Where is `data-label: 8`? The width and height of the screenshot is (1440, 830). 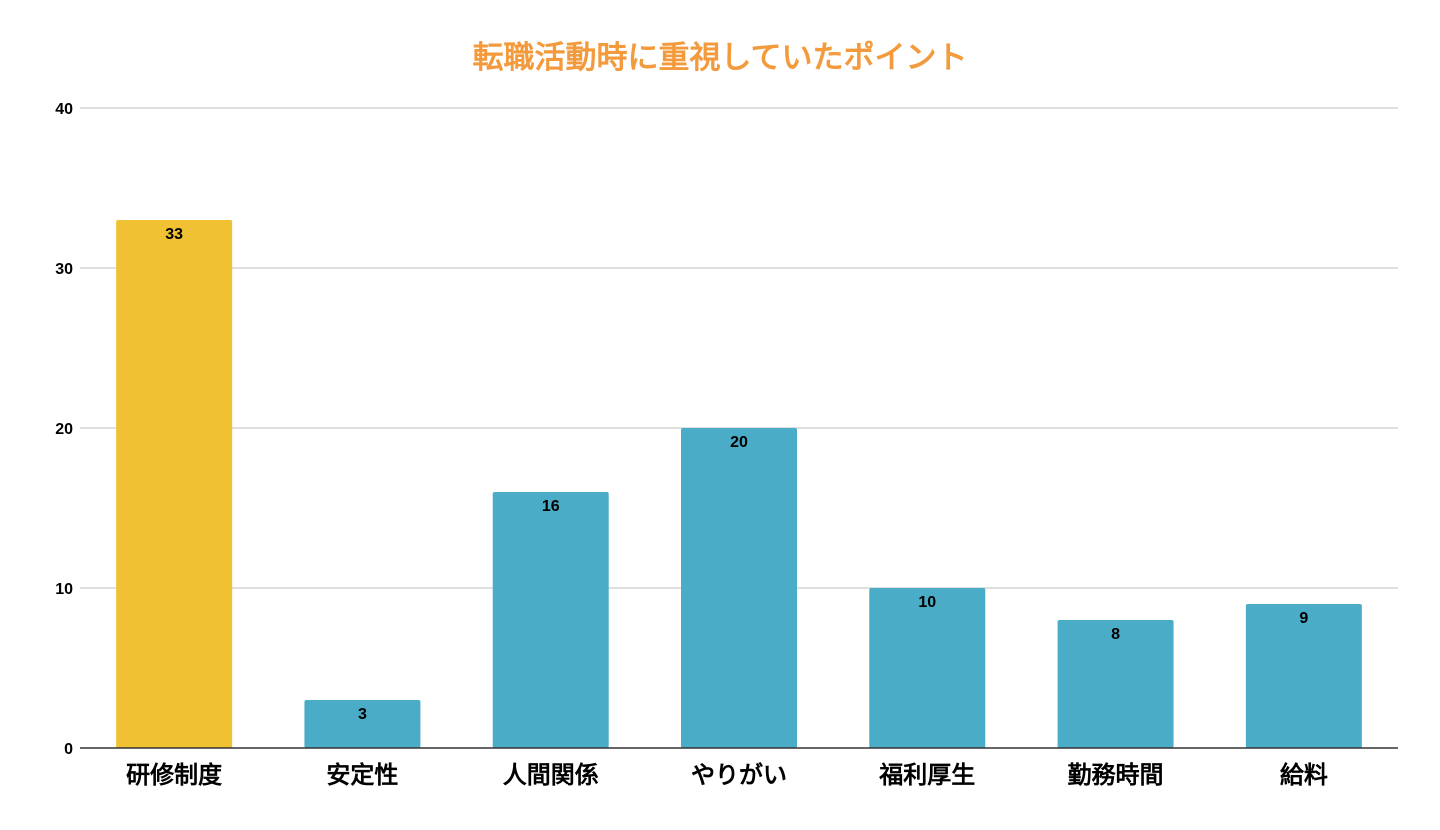 data-label: 8 is located at coordinates (1115, 634).